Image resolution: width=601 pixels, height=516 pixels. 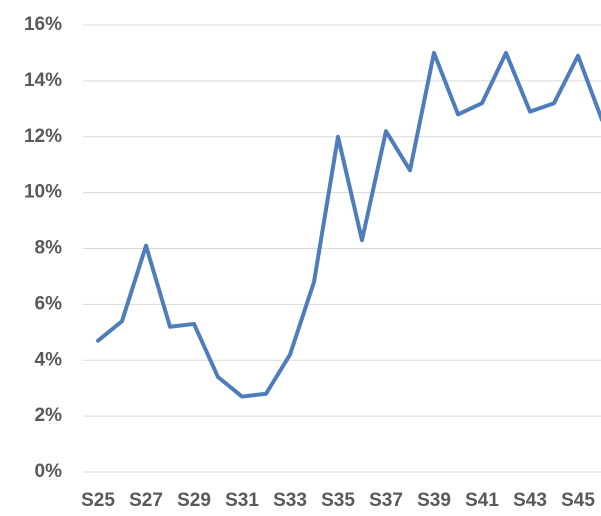 What do you see at coordinates (338, 500) in the screenshot?
I see `x-tick-label: S35` at bounding box center [338, 500].